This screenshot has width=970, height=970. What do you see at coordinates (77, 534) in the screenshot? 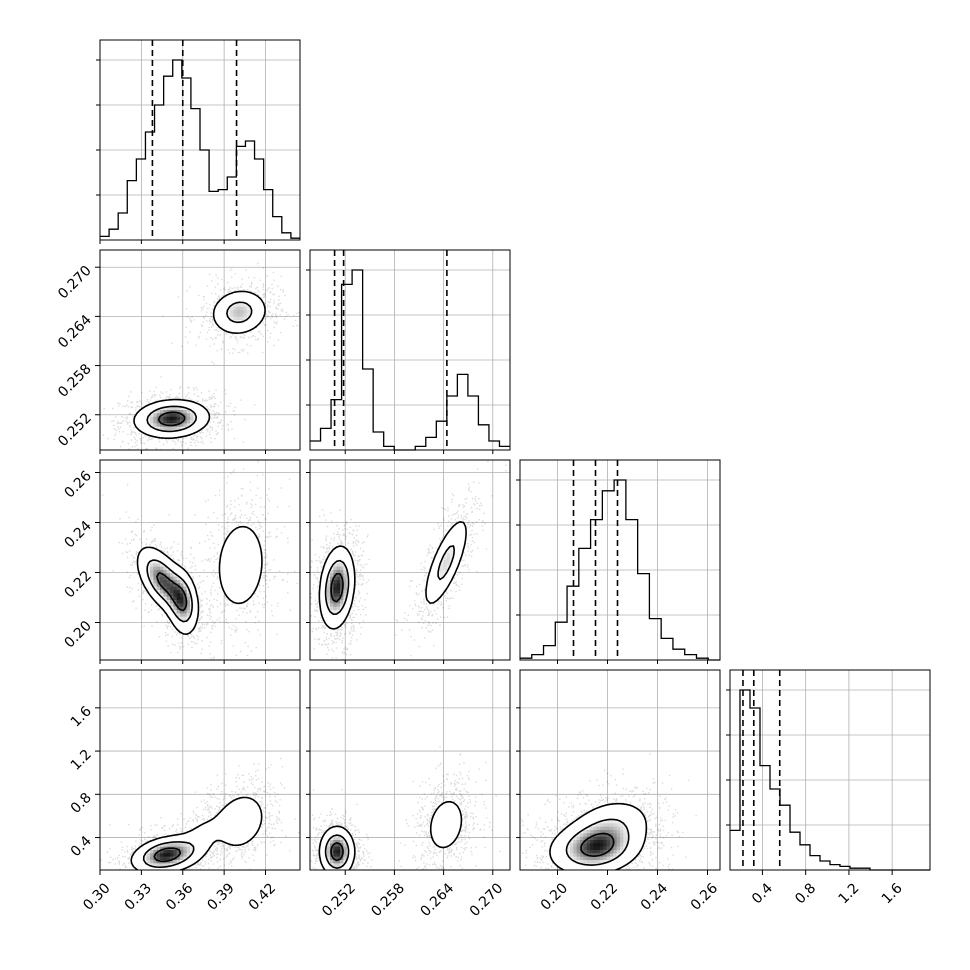
I see `y-tick-label: 0.24` at bounding box center [77, 534].